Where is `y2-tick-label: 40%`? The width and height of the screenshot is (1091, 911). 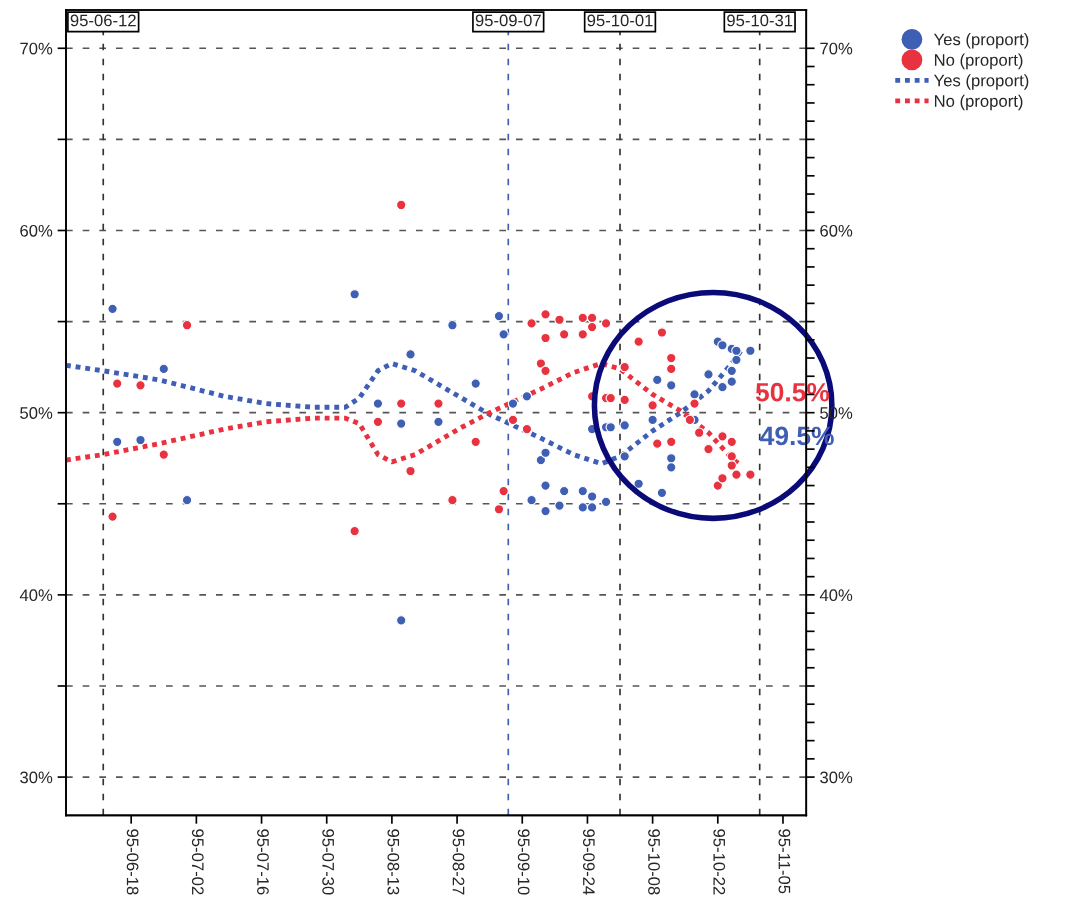
y2-tick-label: 40% is located at coordinates (836, 595).